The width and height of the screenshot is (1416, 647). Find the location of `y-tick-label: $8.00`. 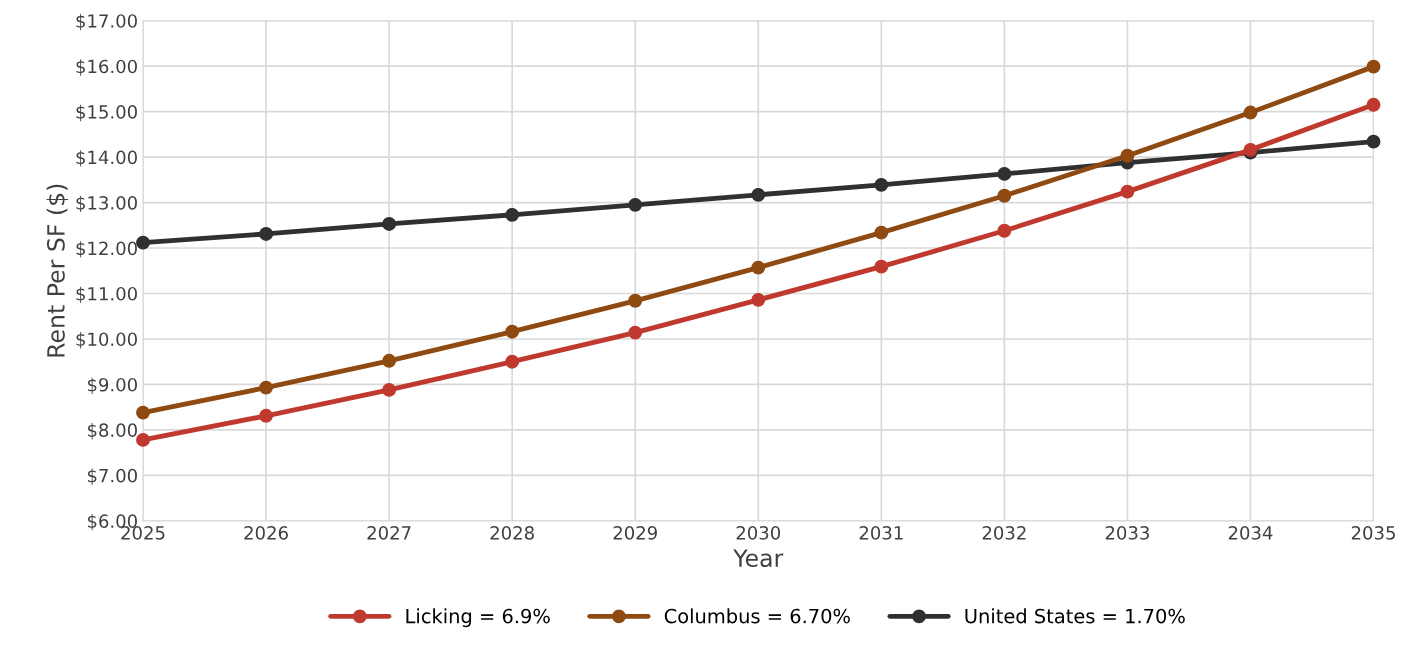

y-tick-label: $8.00 is located at coordinates (112, 431).